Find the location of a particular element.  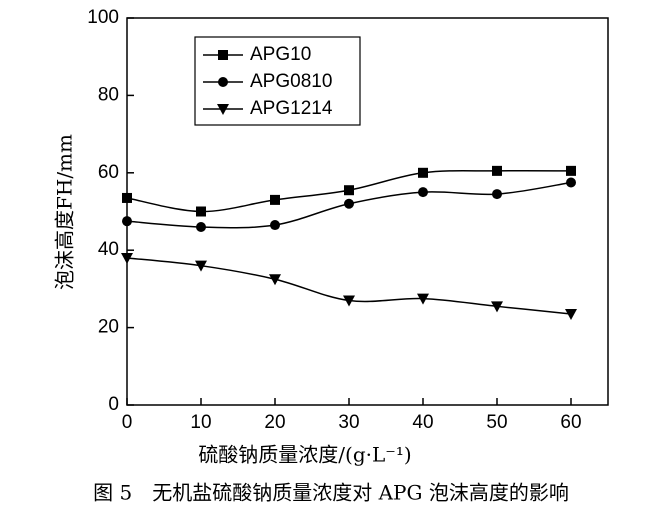

x-tick-label: 10 is located at coordinates (200, 422).